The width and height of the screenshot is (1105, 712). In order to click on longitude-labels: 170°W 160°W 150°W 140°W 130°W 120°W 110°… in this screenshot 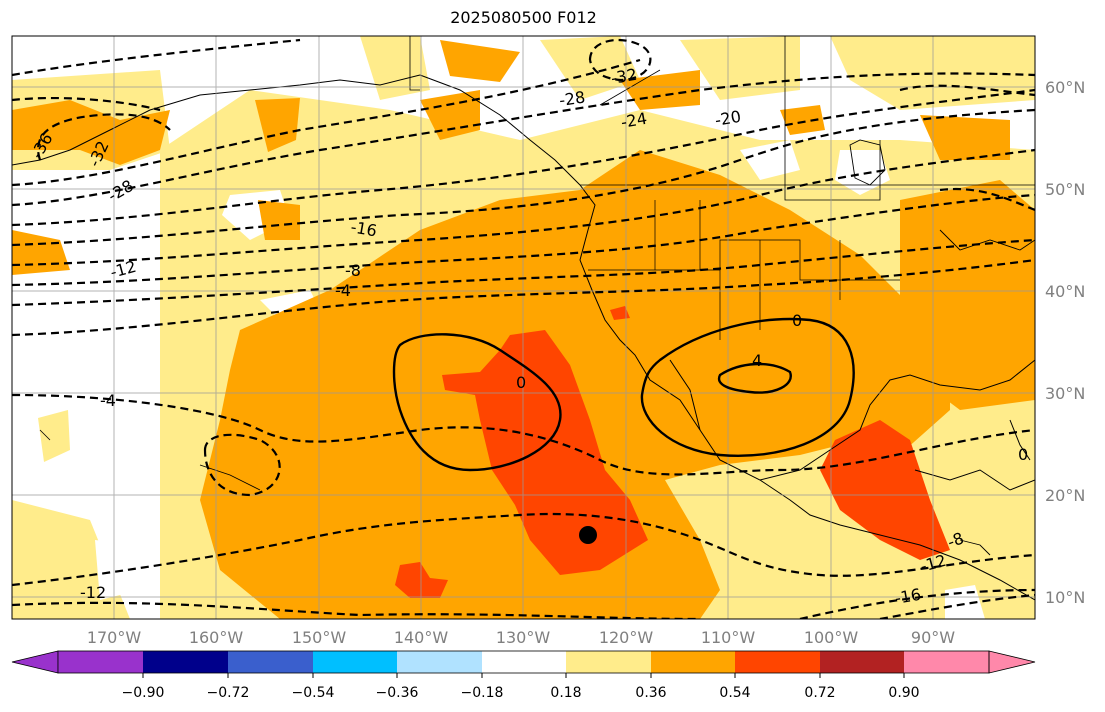, I will do `click(521, 637)`.